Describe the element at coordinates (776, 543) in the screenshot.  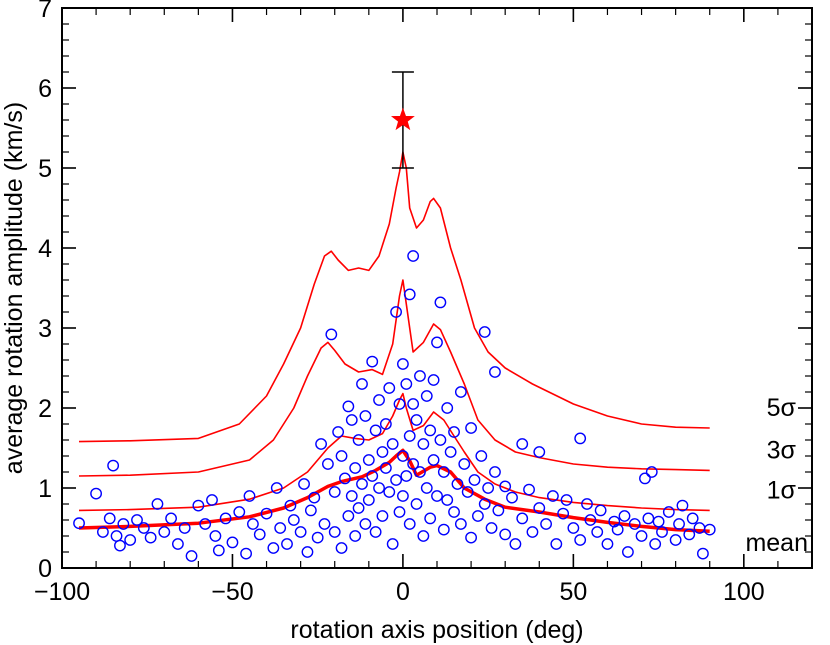
I see `curve-label-mean: mean` at that location.